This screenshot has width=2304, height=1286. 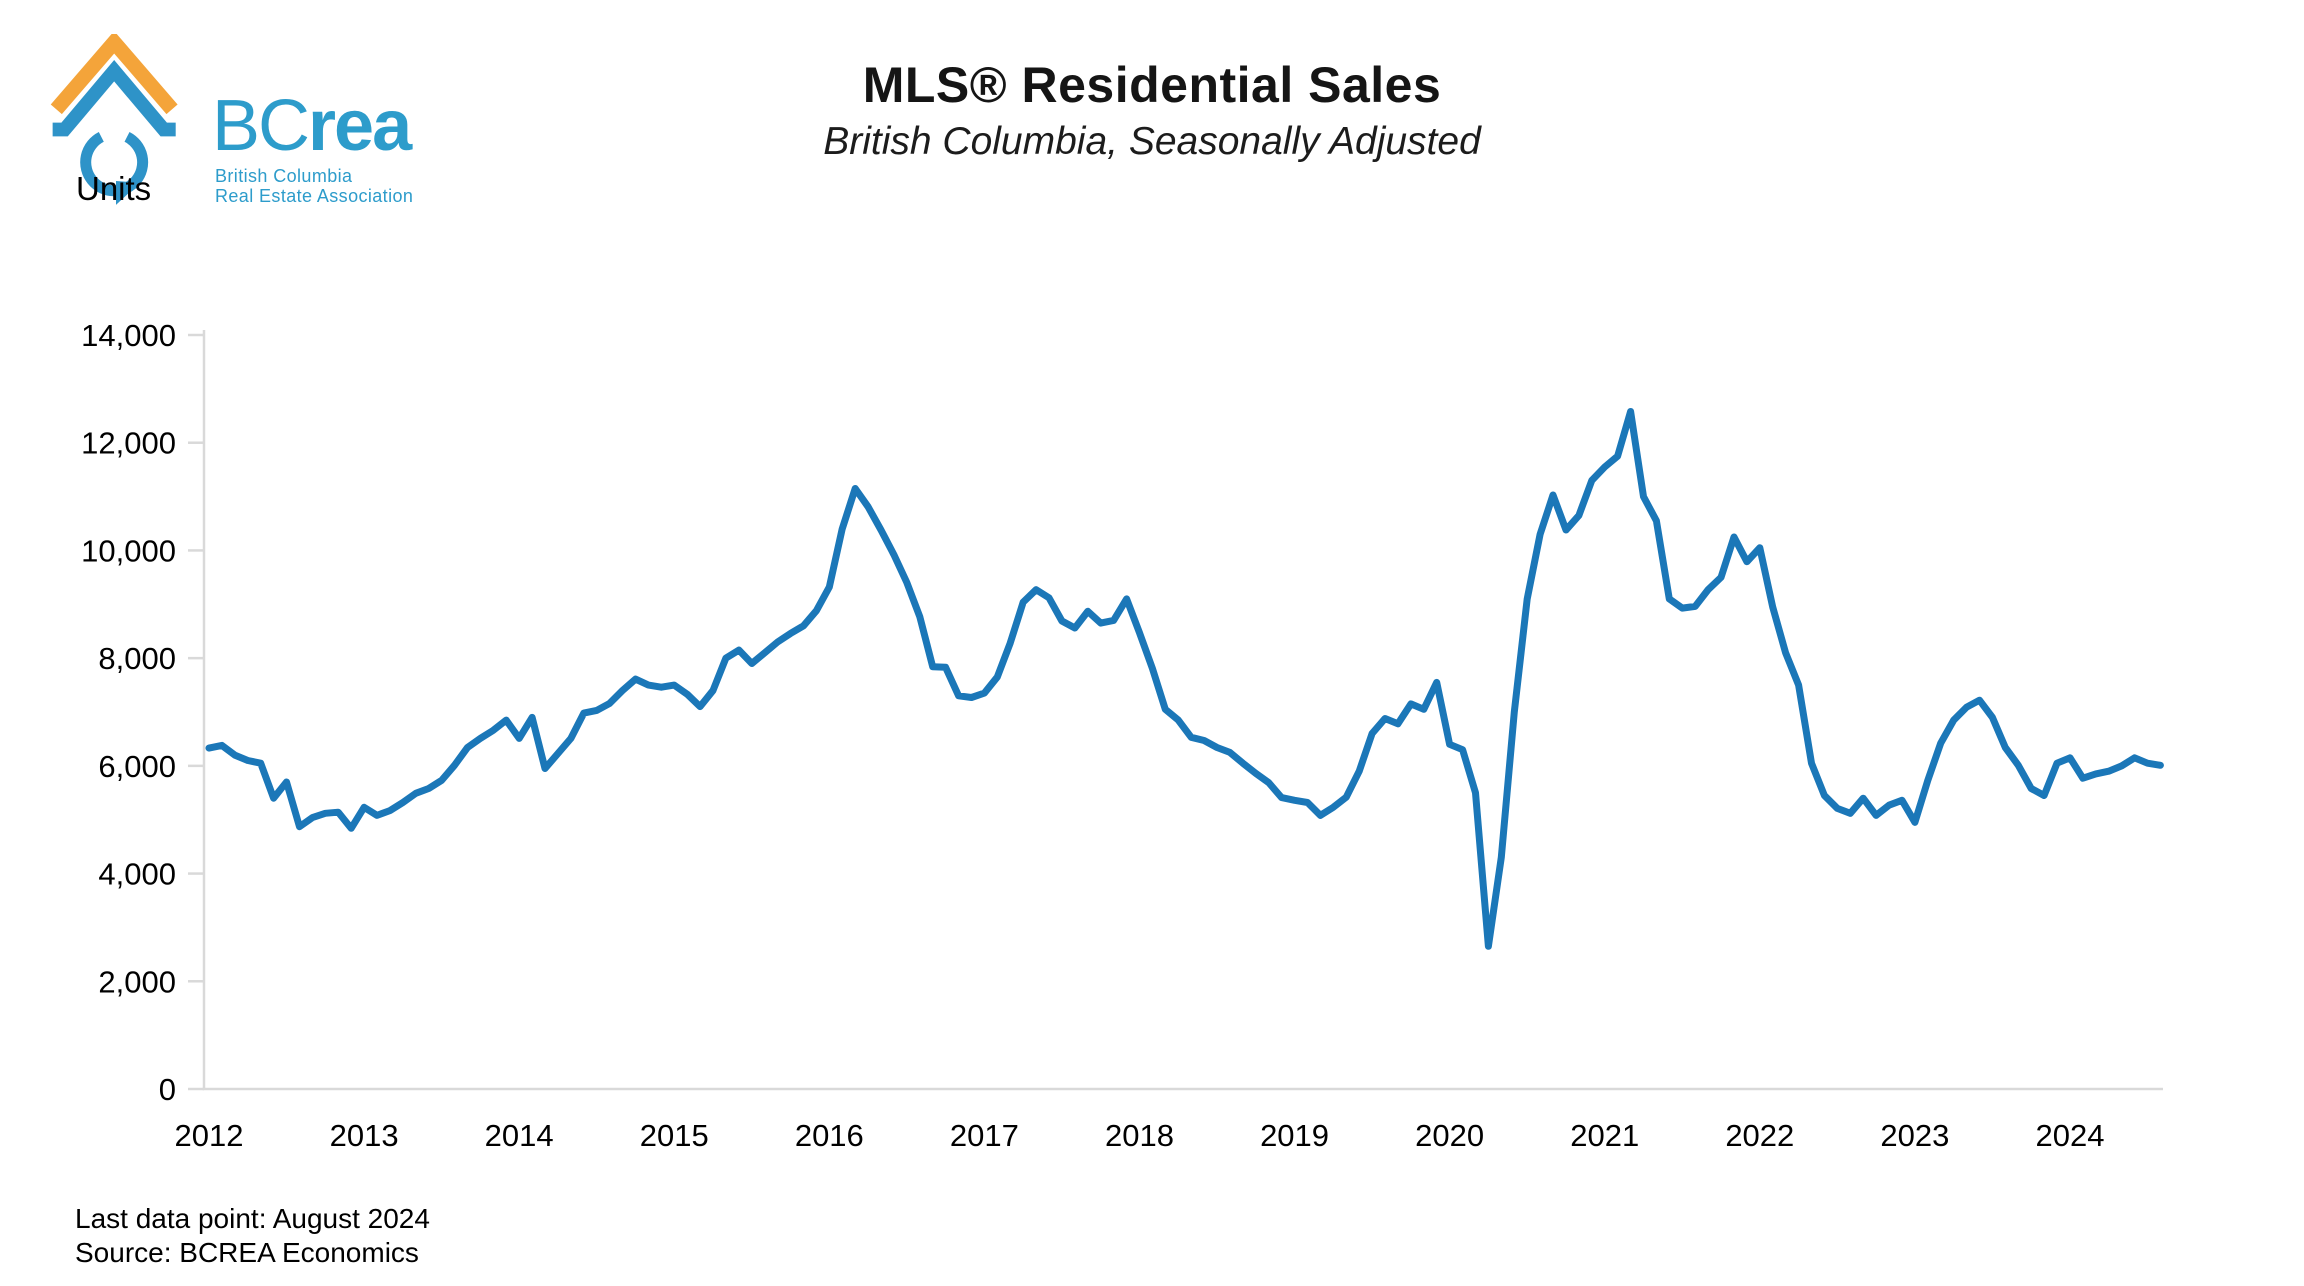 I want to click on y-tick-label: 0, so click(x=167, y=1089).